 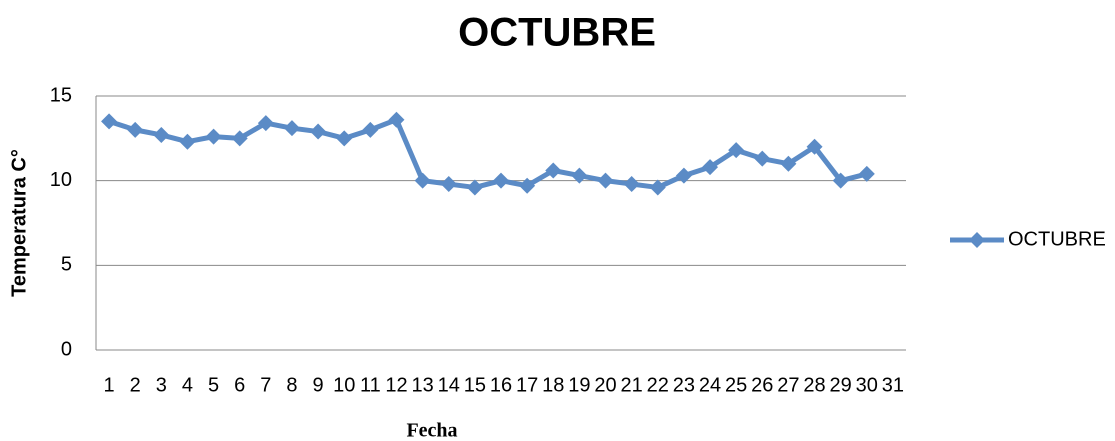 I want to click on x-tick-label: 23, so click(x=684, y=385).